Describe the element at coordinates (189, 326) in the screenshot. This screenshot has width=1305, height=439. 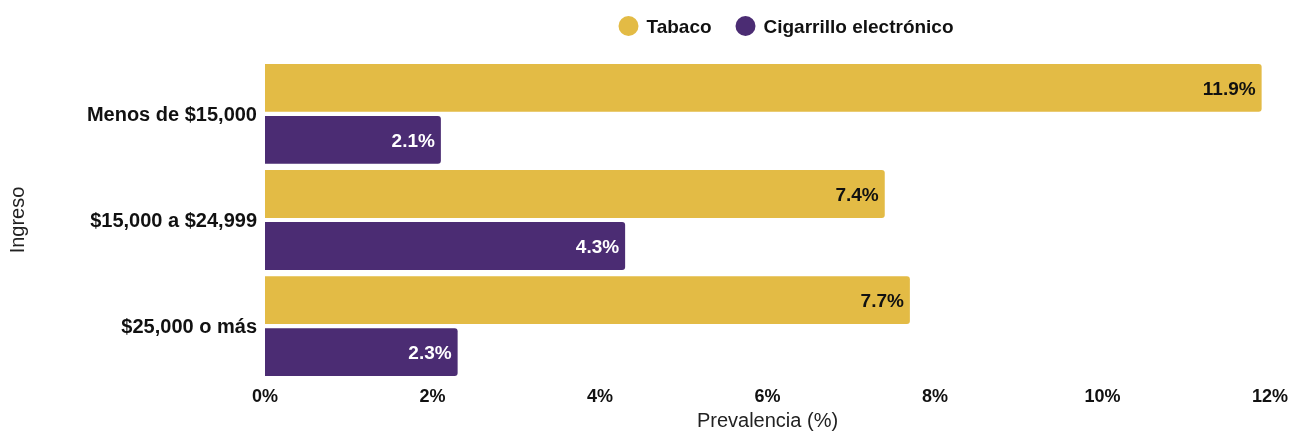
I see `y-tick-label: $25,000 o más` at that location.